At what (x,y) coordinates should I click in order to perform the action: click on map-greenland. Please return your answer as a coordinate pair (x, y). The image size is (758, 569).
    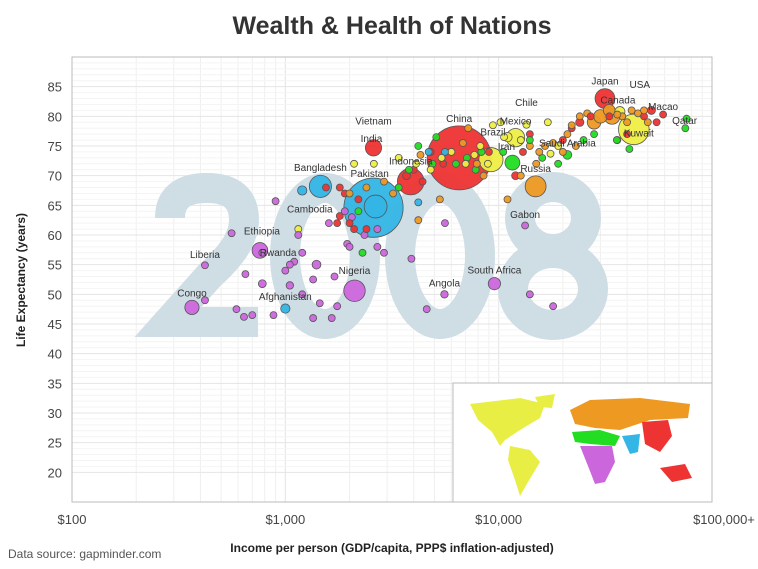
    Looking at the image, I should click on (545, 401).